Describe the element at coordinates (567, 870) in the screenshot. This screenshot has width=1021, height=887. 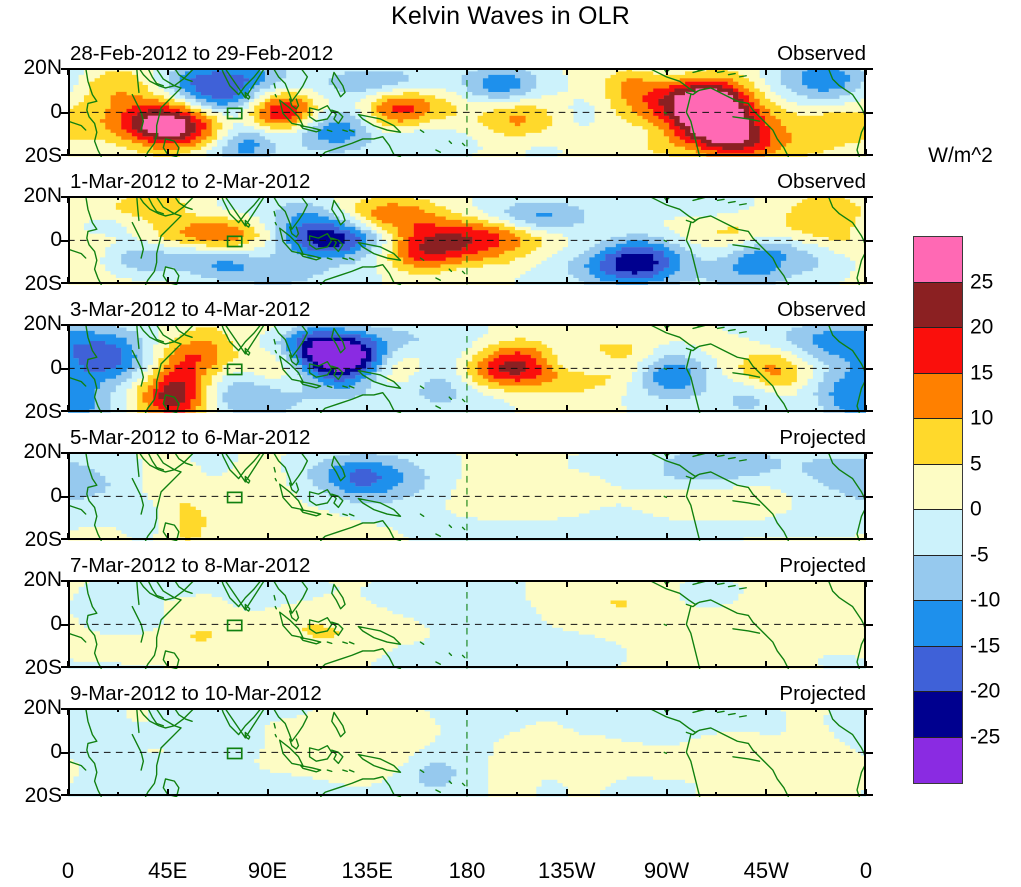
I see `x-axis-tick-label: 135W` at that location.